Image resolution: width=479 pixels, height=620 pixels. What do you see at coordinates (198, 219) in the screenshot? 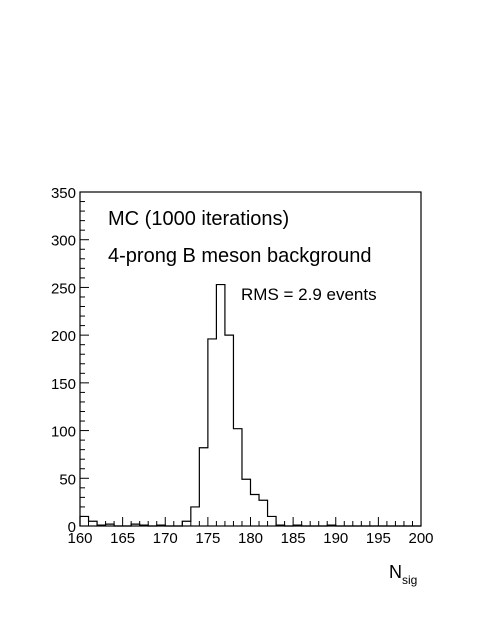
I see `annotation-mc: MC (1000 iterations)` at bounding box center [198, 219].